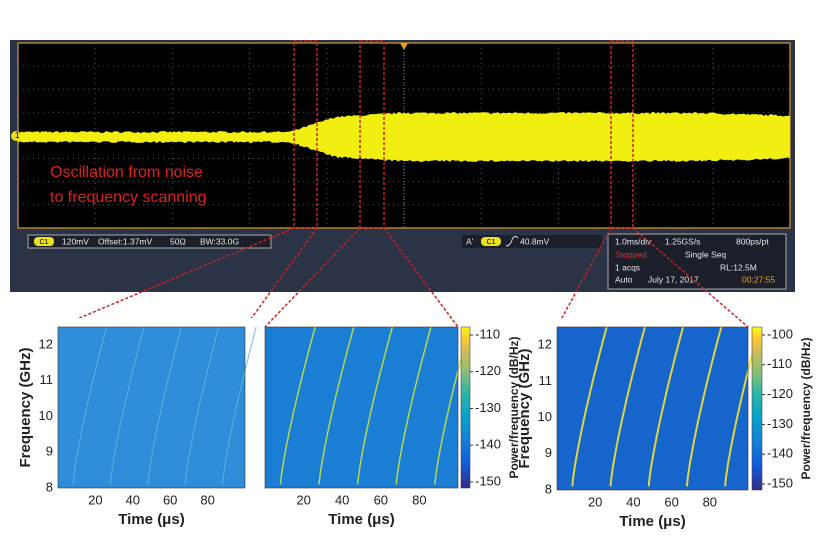 The height and width of the screenshot is (551, 820). I want to click on signal-envelope, so click(404, 137).